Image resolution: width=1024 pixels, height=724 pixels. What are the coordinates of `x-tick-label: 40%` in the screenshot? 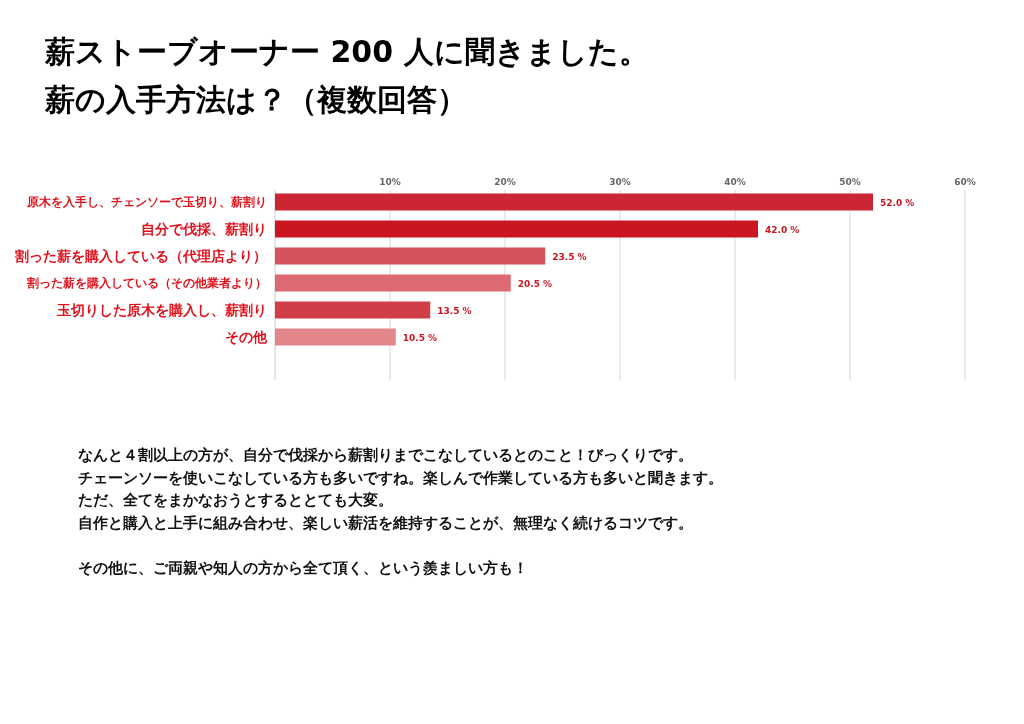 It's located at (735, 182).